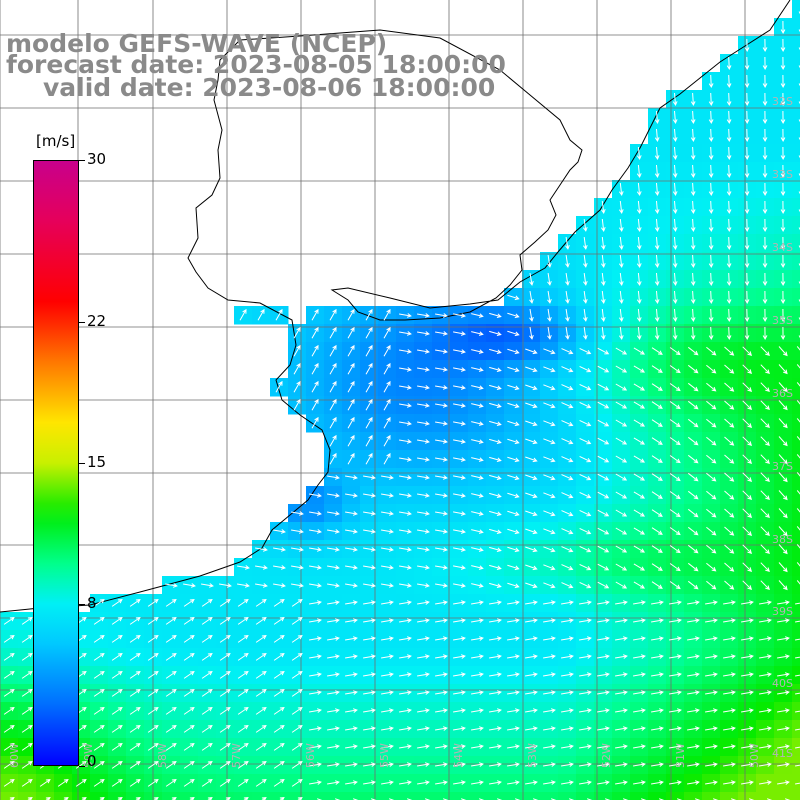 The width and height of the screenshot is (800, 800). I want to click on model-title: modelo GEFS-WAVE (NCEP), so click(197, 43).